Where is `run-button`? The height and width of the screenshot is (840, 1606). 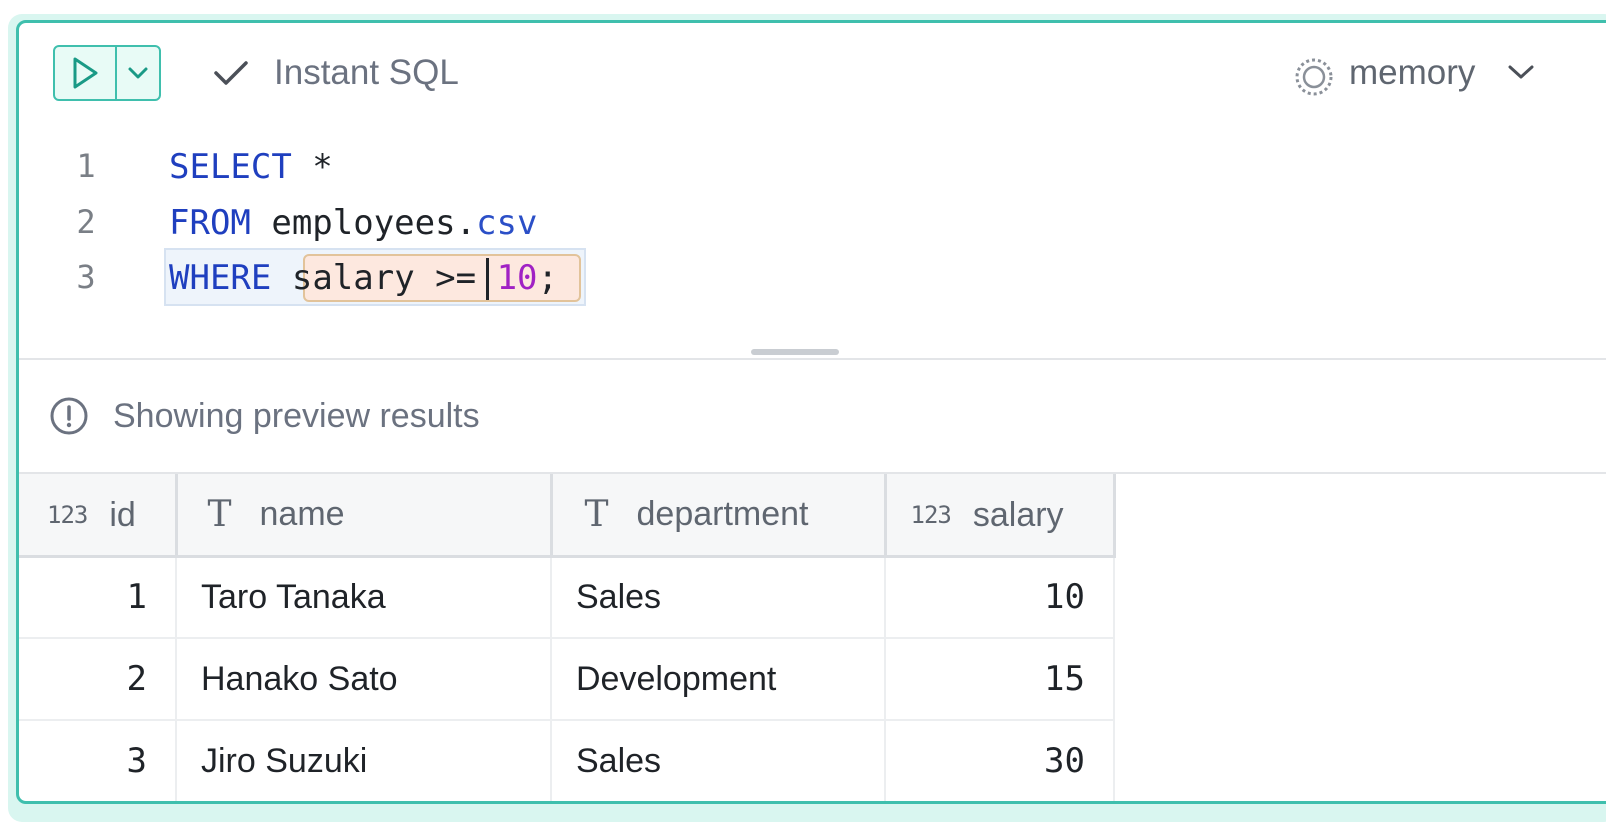 run-button is located at coordinates (86, 73).